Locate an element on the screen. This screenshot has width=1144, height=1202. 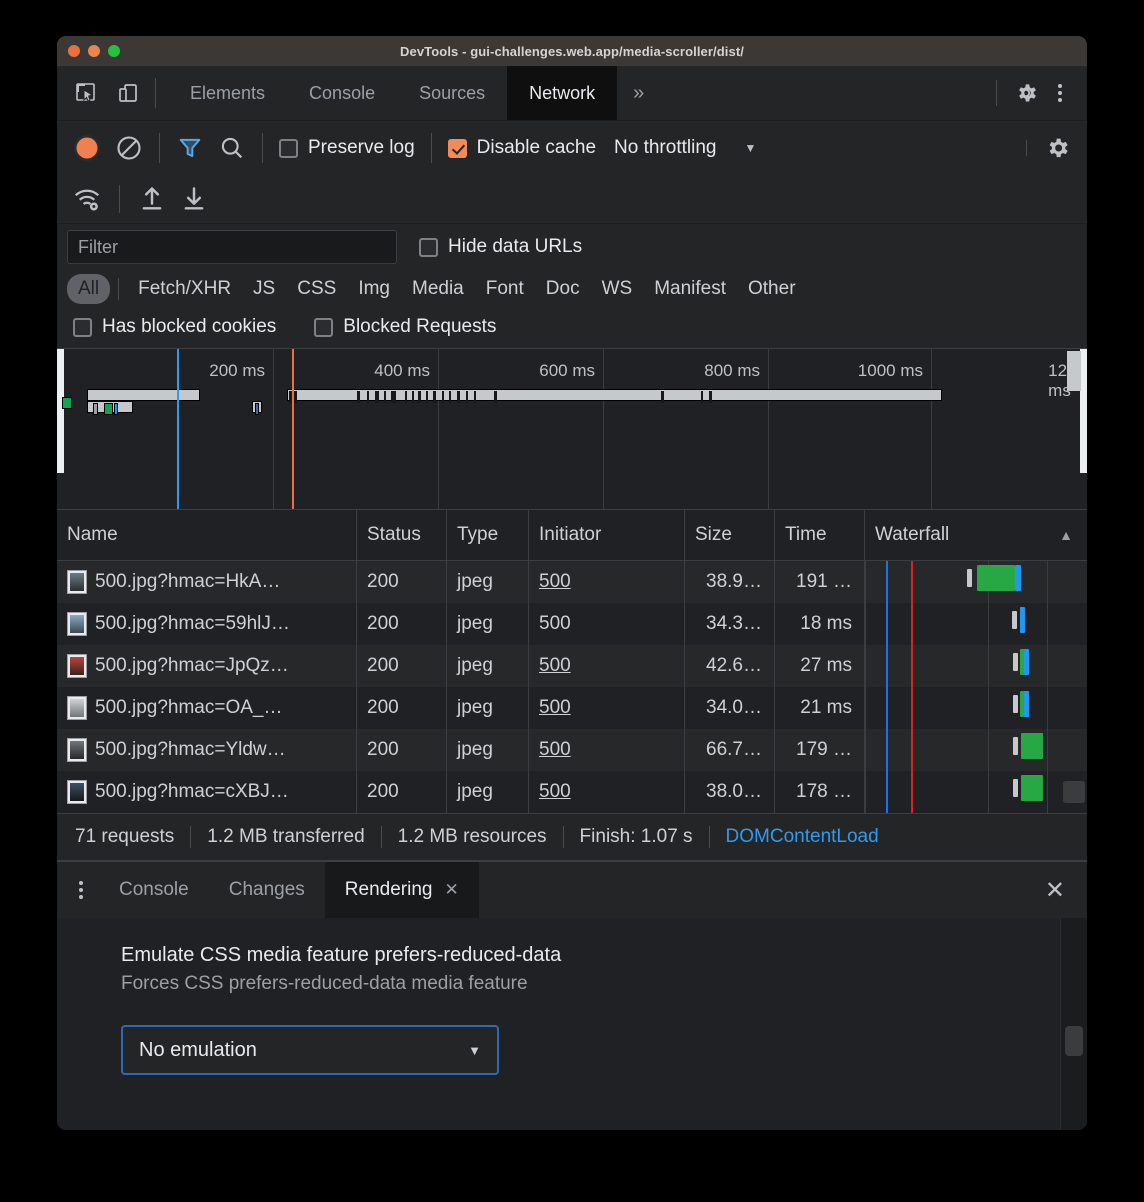
devtools-main-tabbar: Elements Console Sources Network » is located at coordinates (572, 93).